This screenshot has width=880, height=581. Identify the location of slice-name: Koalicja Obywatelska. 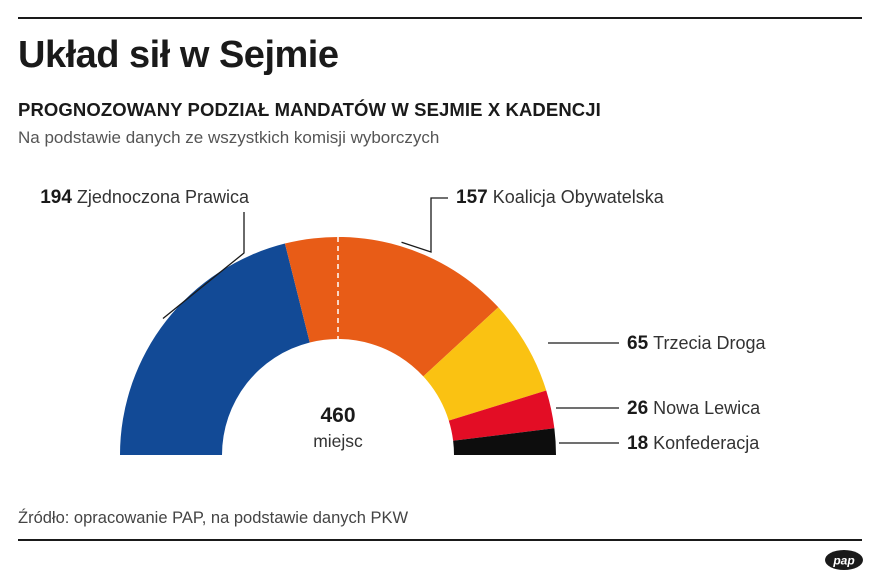
(576, 197).